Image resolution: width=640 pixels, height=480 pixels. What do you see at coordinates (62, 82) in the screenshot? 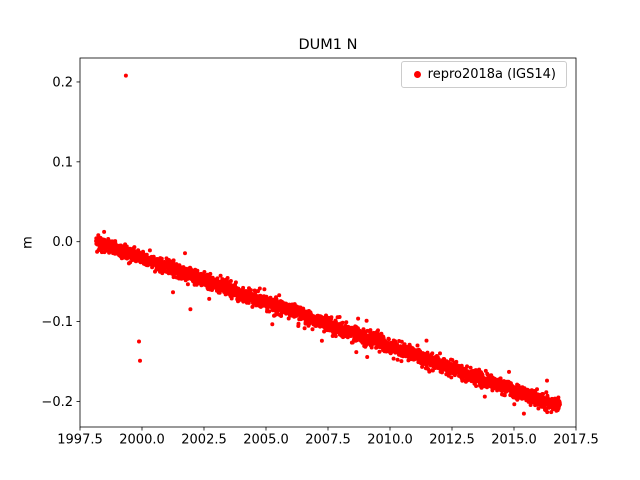
I see `y-tick-label: 0.2` at bounding box center [62, 82].